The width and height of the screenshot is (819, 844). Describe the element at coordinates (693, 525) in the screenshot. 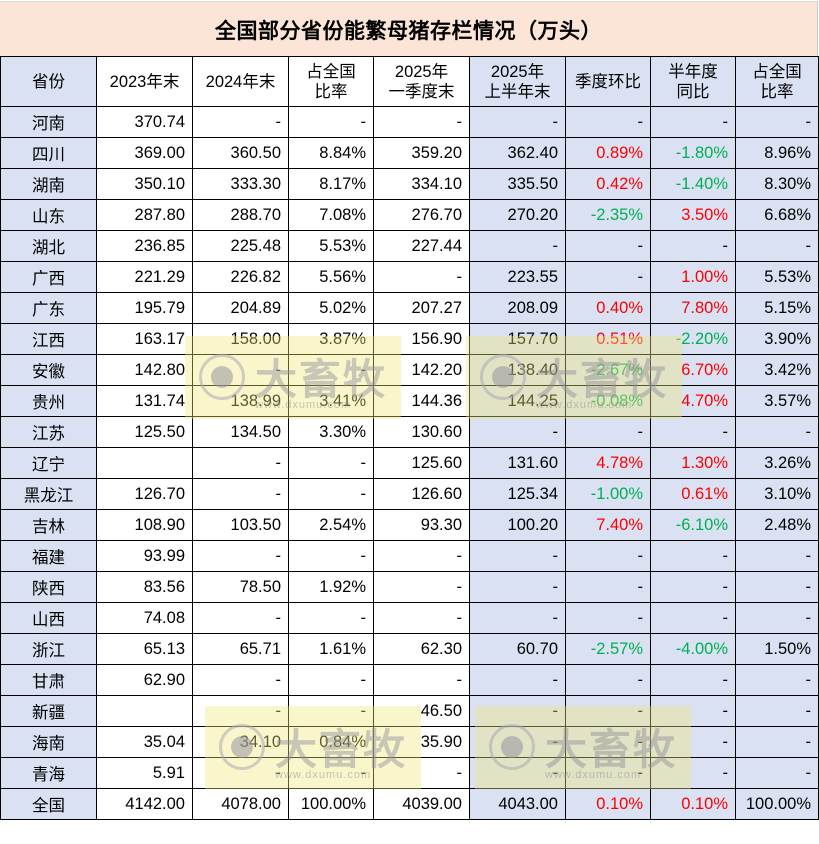

I see `cell-yoy: -6.10%` at that location.